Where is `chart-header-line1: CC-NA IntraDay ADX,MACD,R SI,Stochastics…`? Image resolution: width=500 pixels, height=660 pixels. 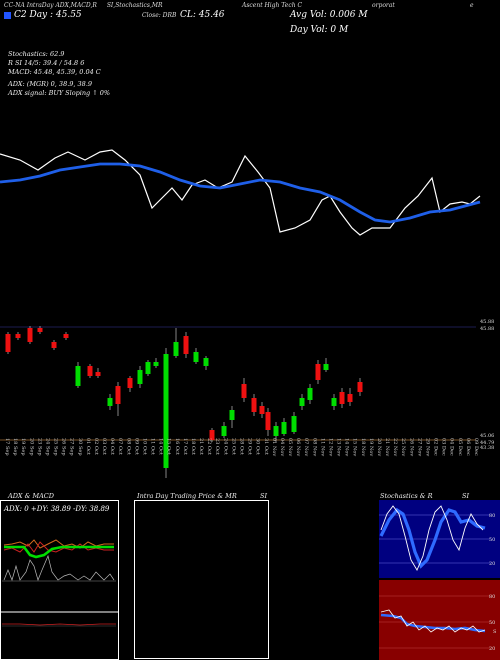 chart-header-line1: CC-NA IntraDay ADX,MACD,R SI,Stochastics… is located at coordinates (83, 5).